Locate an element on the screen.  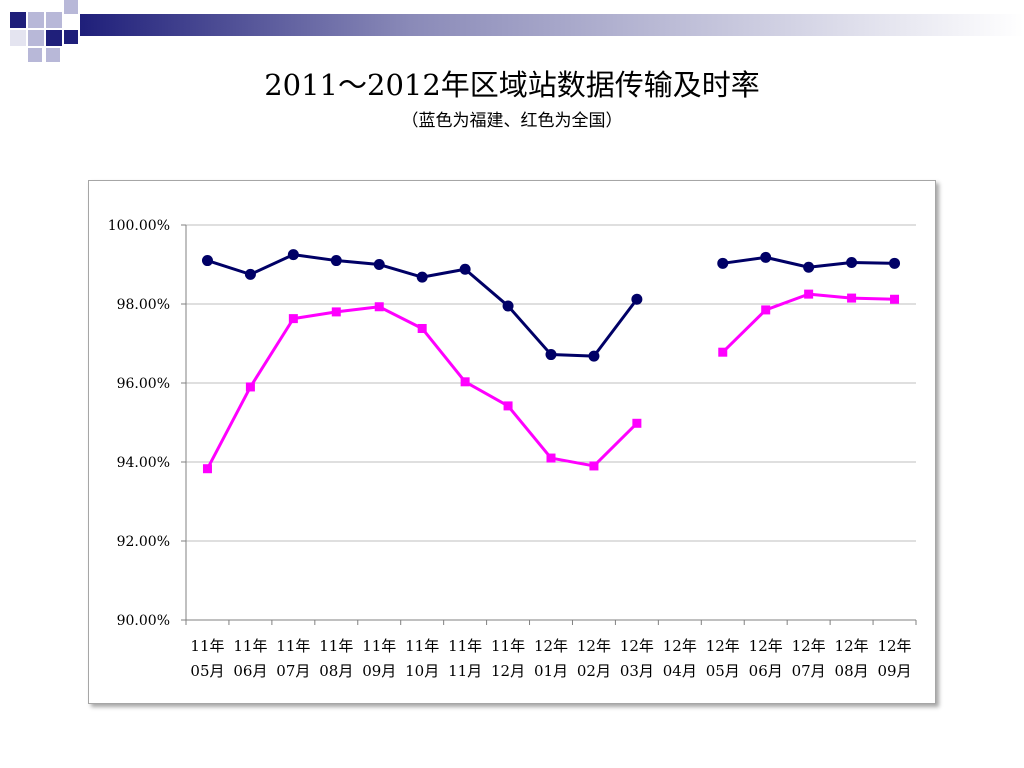
y-tick-label: 98.00% is located at coordinates (143, 305).